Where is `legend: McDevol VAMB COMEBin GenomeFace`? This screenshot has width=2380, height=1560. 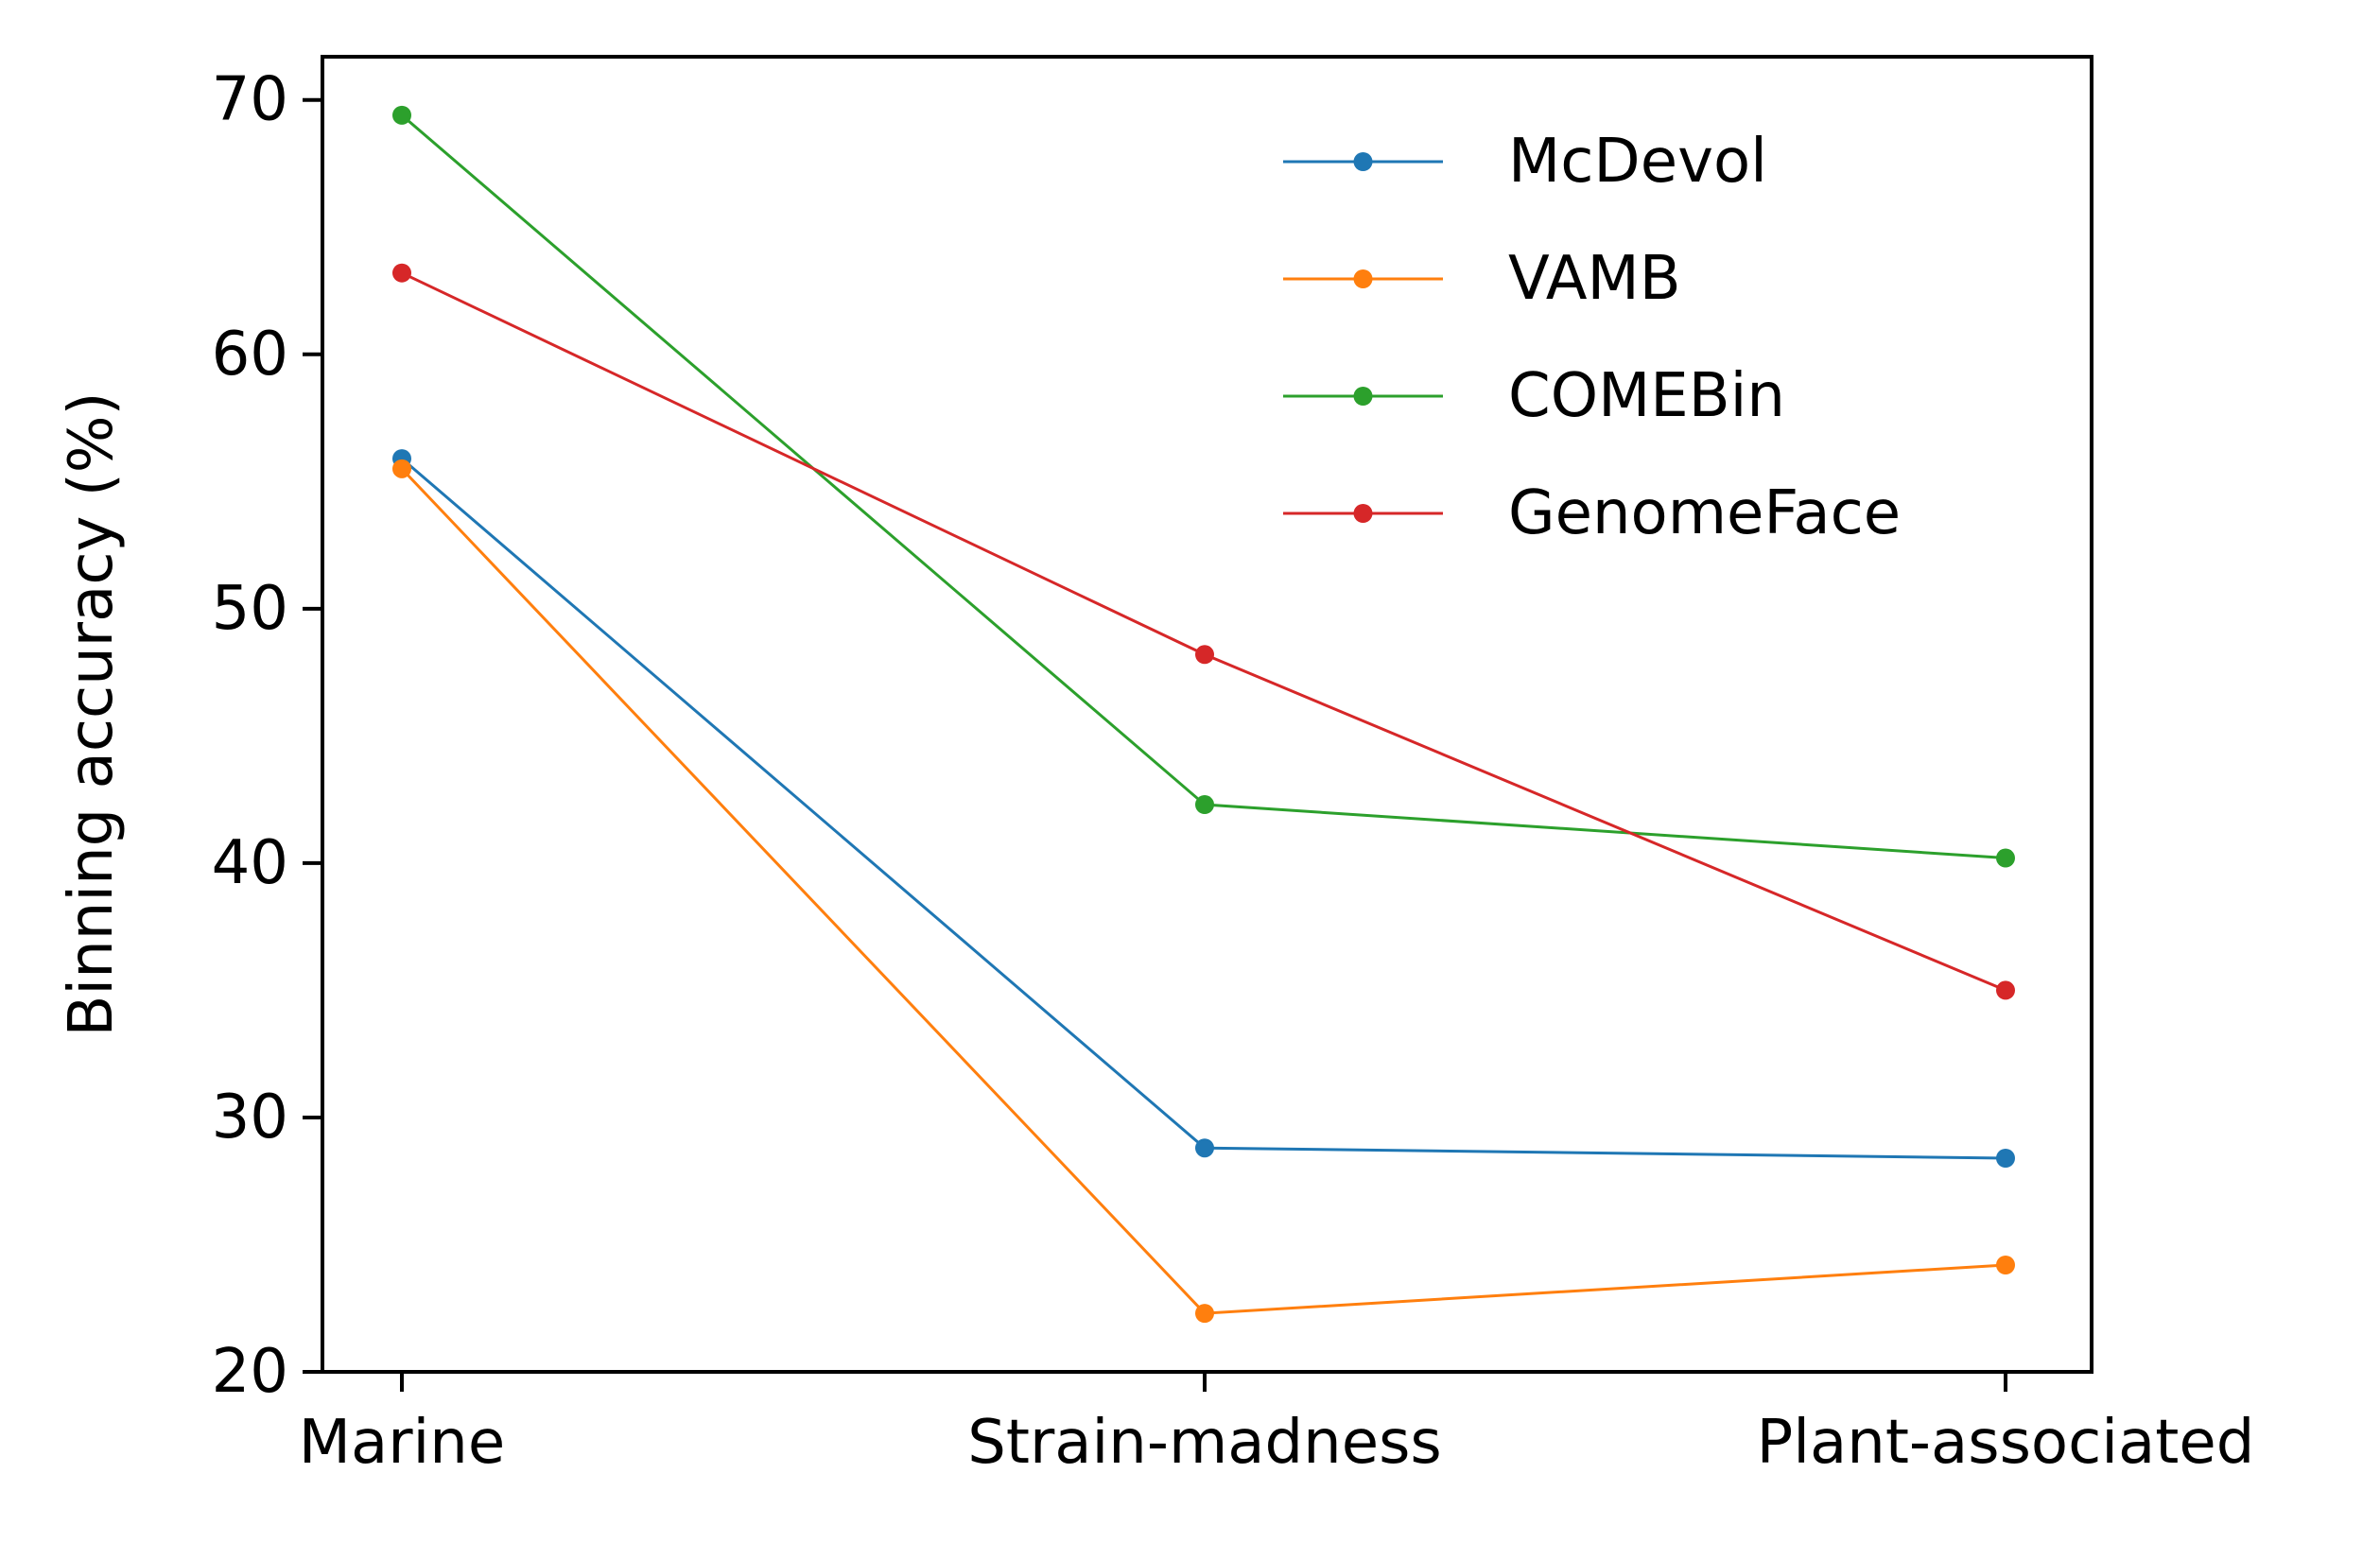
legend: McDevol VAMB COMEBin GenomeFace is located at coordinates (1592, 337).